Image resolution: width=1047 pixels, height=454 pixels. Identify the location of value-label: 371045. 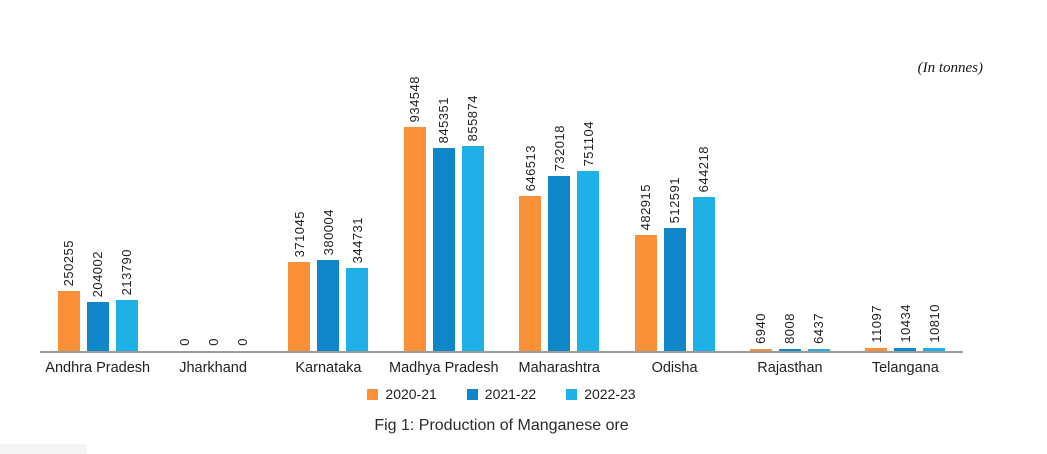
(299, 233).